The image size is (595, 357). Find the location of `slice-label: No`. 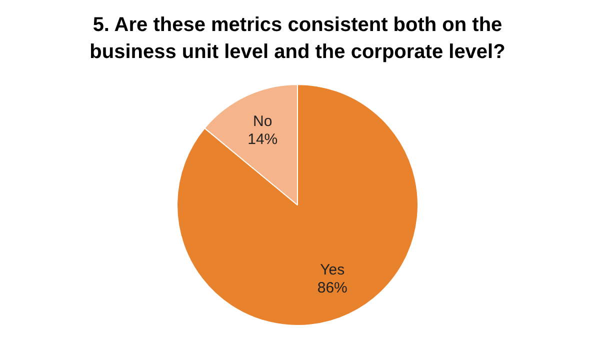

slice-label: No is located at coordinates (262, 121).